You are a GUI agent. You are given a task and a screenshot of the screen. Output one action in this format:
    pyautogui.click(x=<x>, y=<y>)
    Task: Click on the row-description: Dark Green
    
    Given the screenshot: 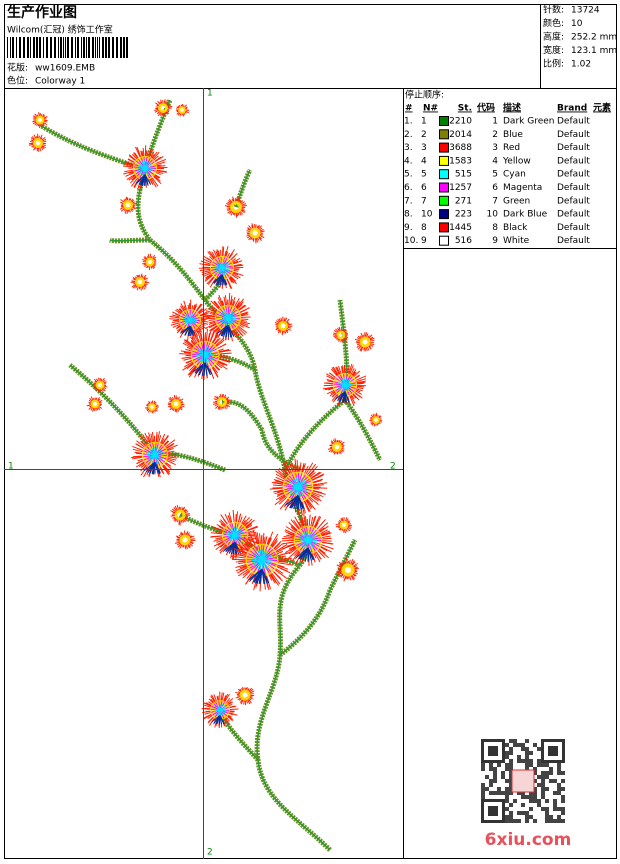 What is the action you would take?
    pyautogui.click(x=528, y=122)
    